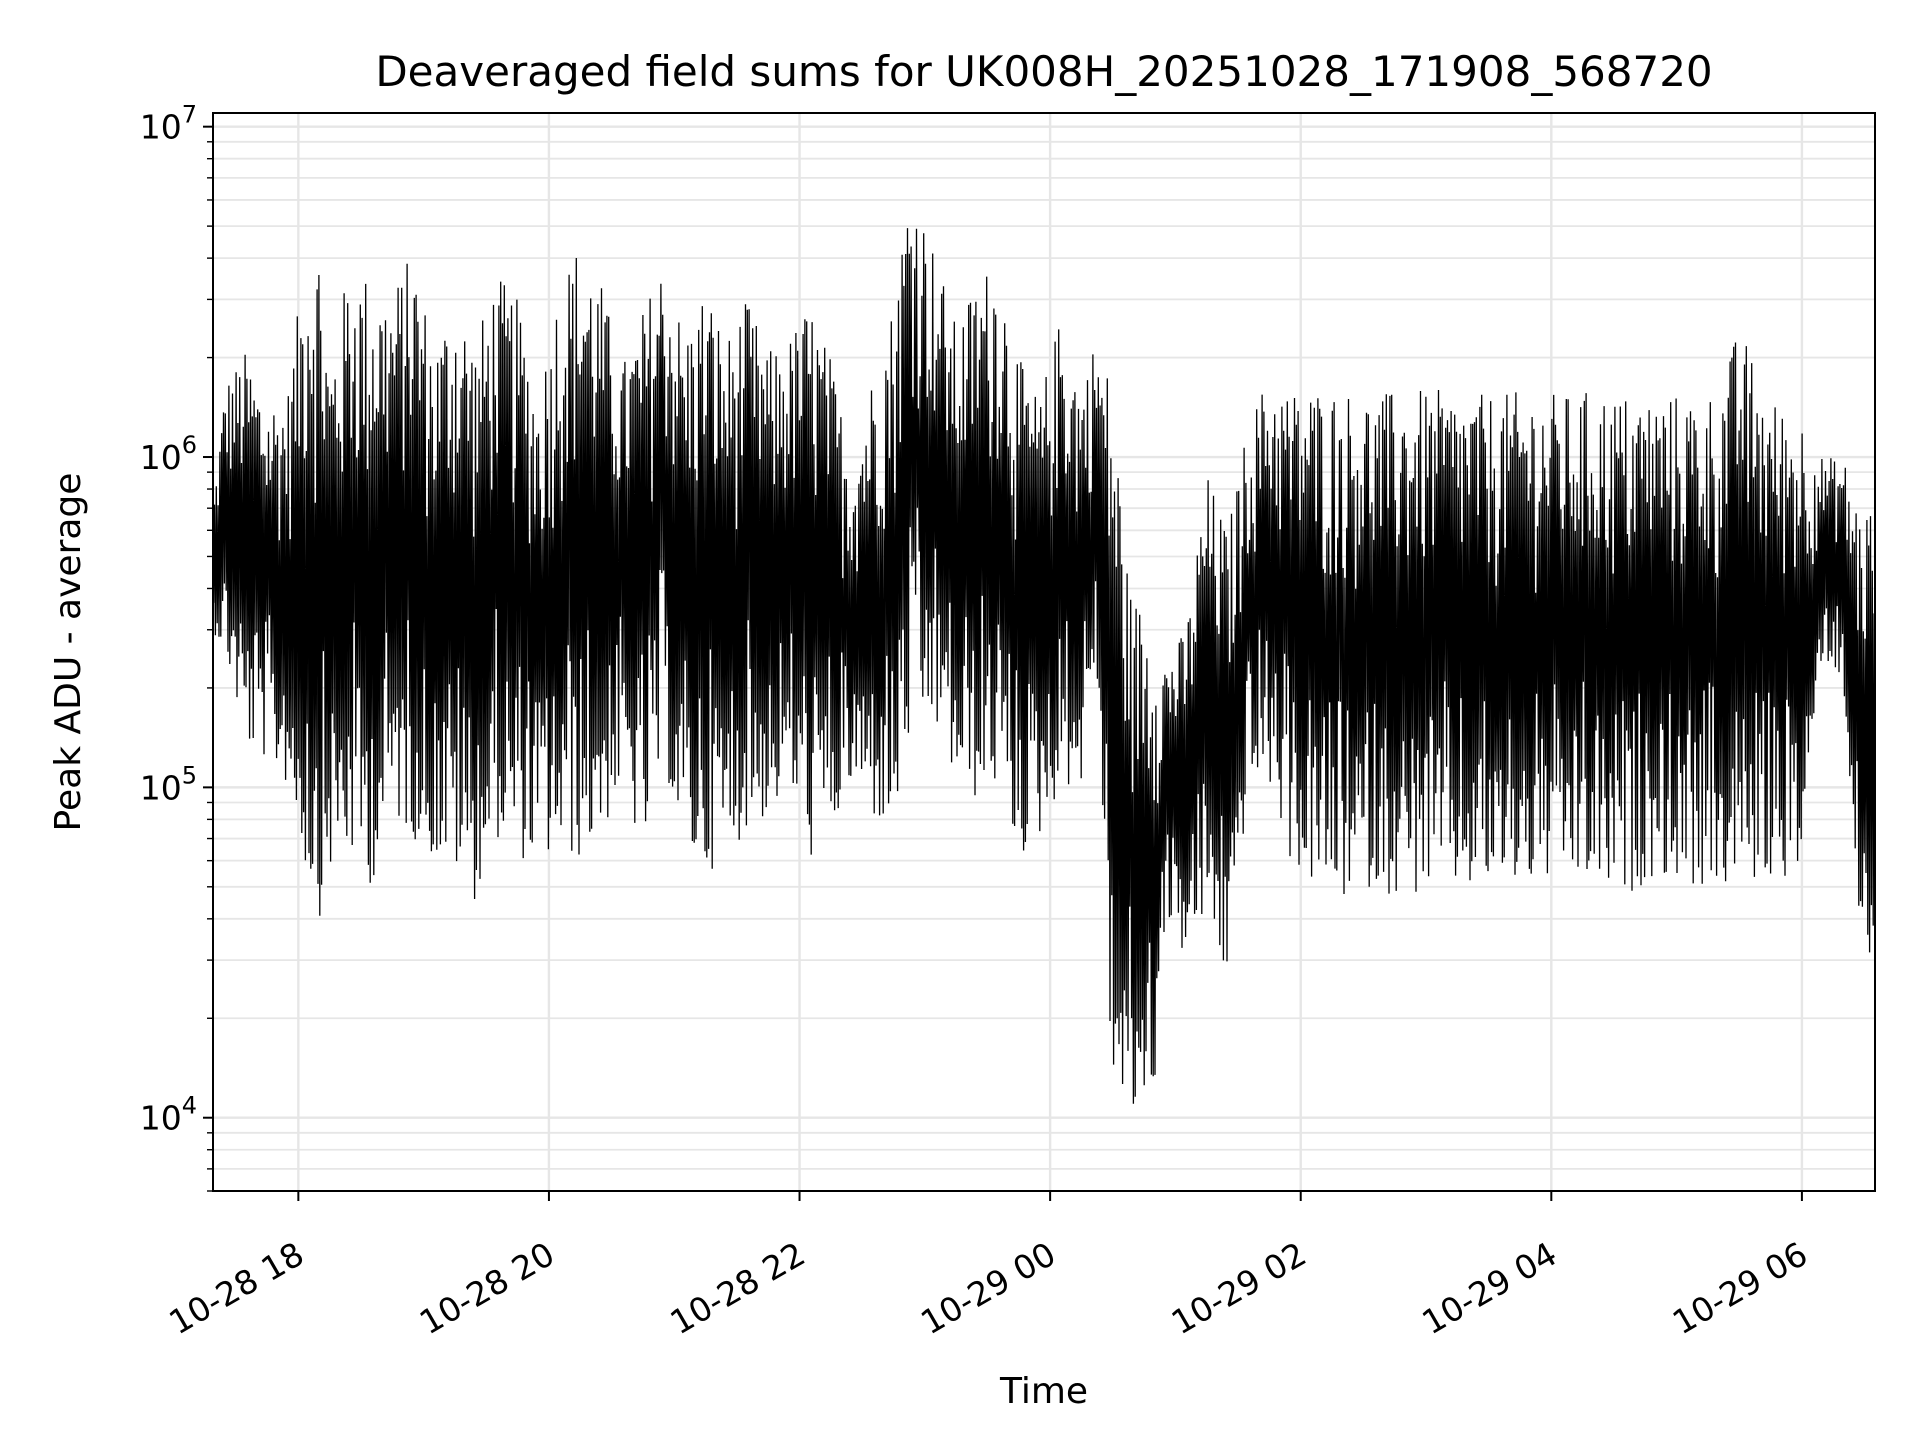 The image size is (1920, 1440). I want to click on y-tick-label: 10⁶, so click(168, 454).